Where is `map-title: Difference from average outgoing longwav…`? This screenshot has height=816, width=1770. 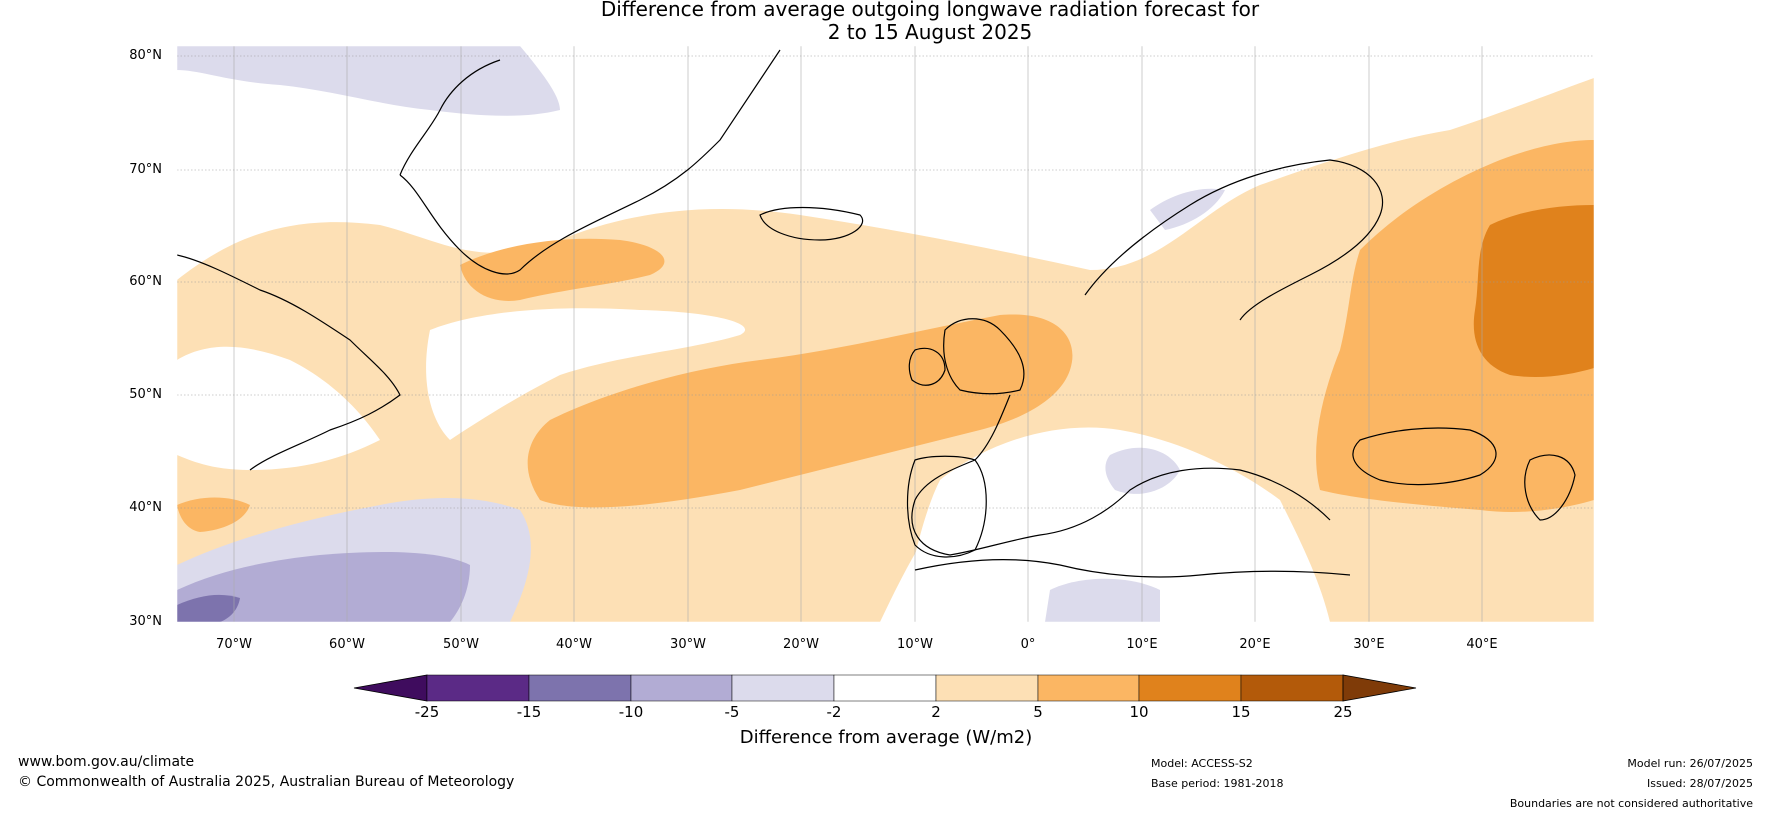 map-title: Difference from average outgoing longwav… is located at coordinates (885, 22).